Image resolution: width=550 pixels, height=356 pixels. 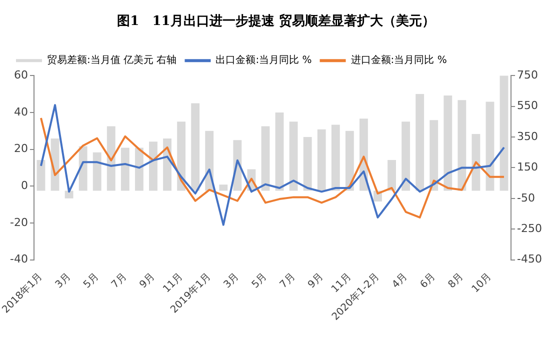 I want to click on y2-tick-label: -450, so click(x=529, y=259).